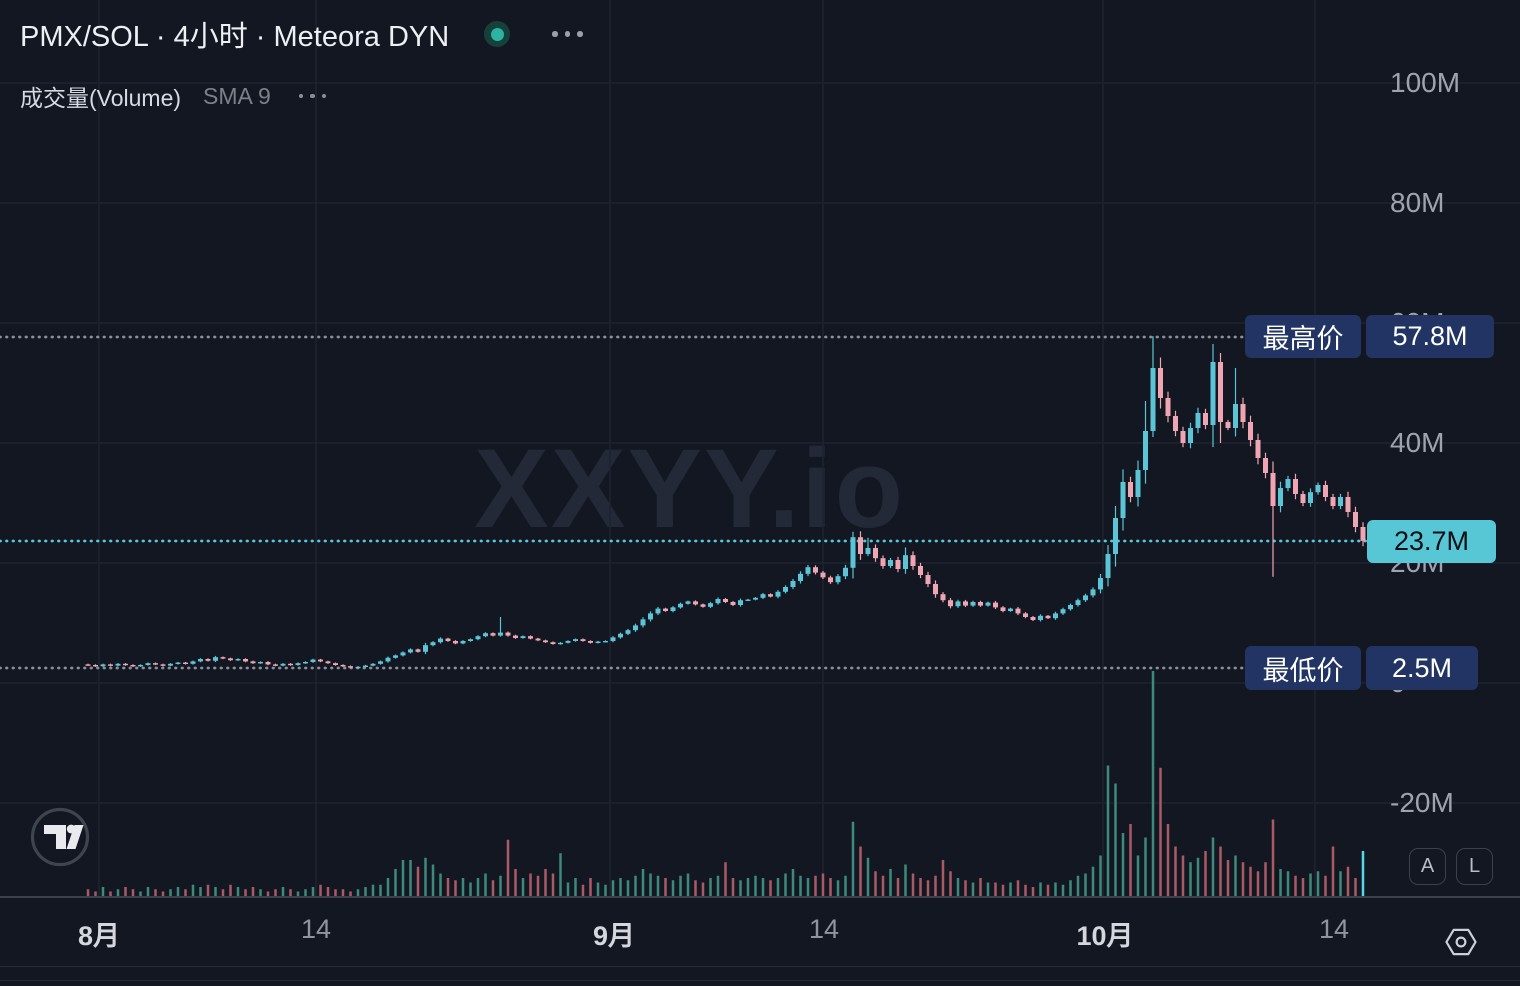  What do you see at coordinates (760, 897) in the screenshot?
I see `timescale-separator` at bounding box center [760, 897].